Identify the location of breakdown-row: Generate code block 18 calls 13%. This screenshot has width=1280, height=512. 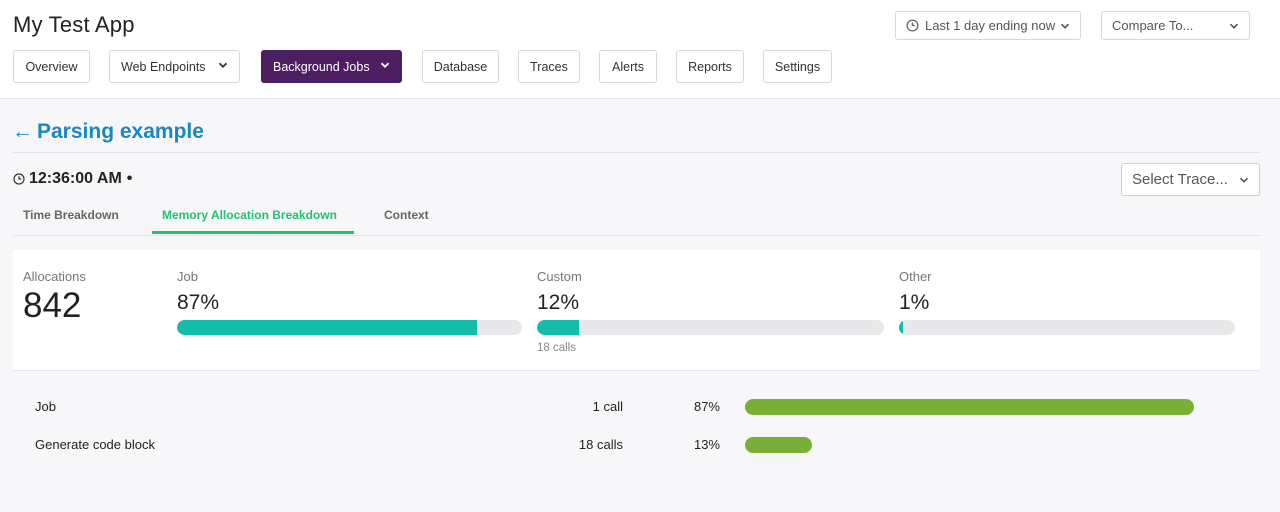
(636, 445).